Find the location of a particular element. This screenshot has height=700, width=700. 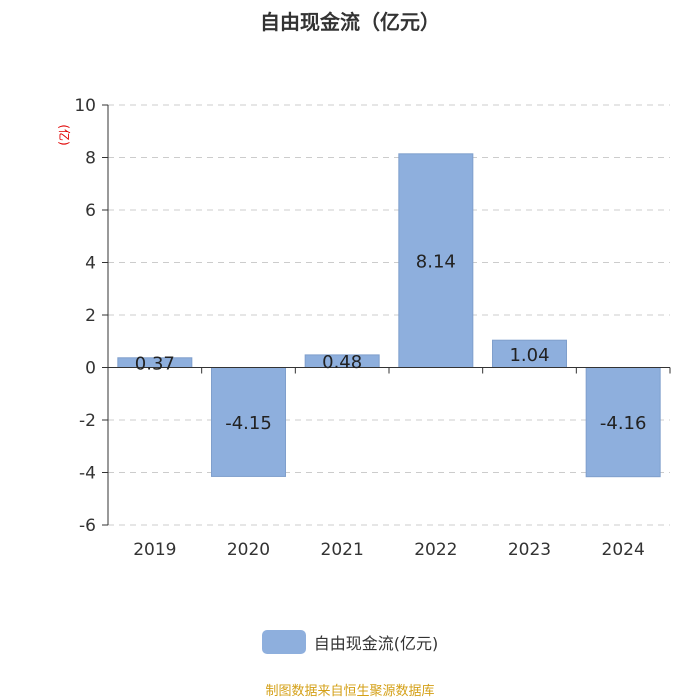

legend-swatch is located at coordinates (283, 642).